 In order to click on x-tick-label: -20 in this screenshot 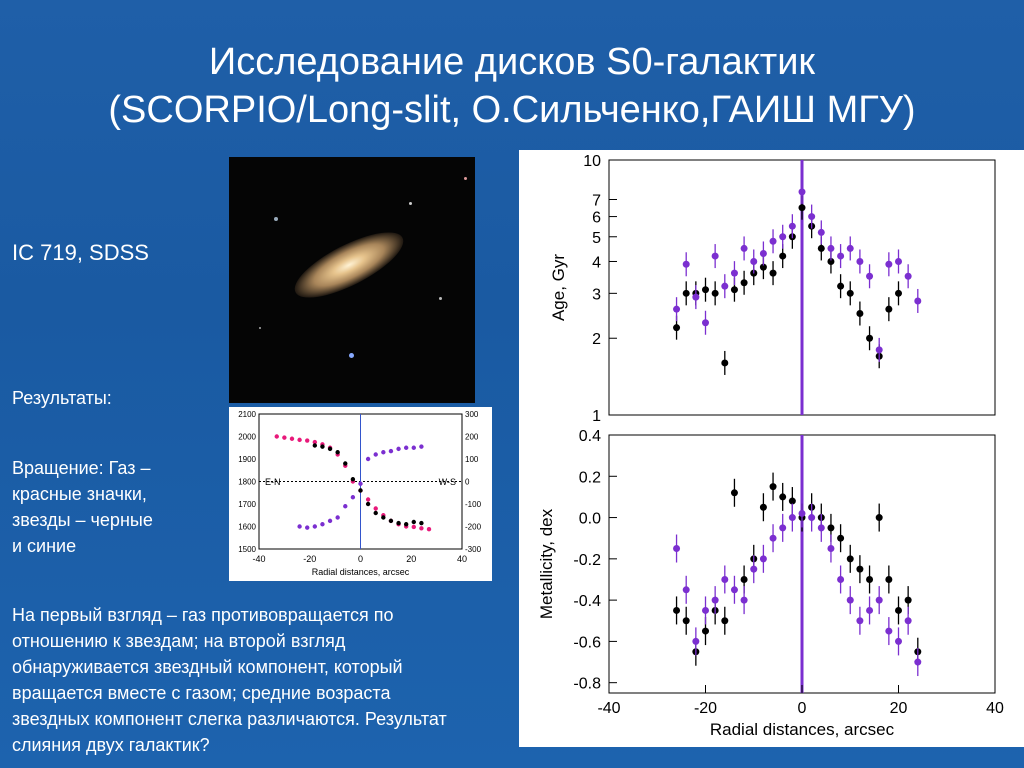, I will do `click(309, 559)`.